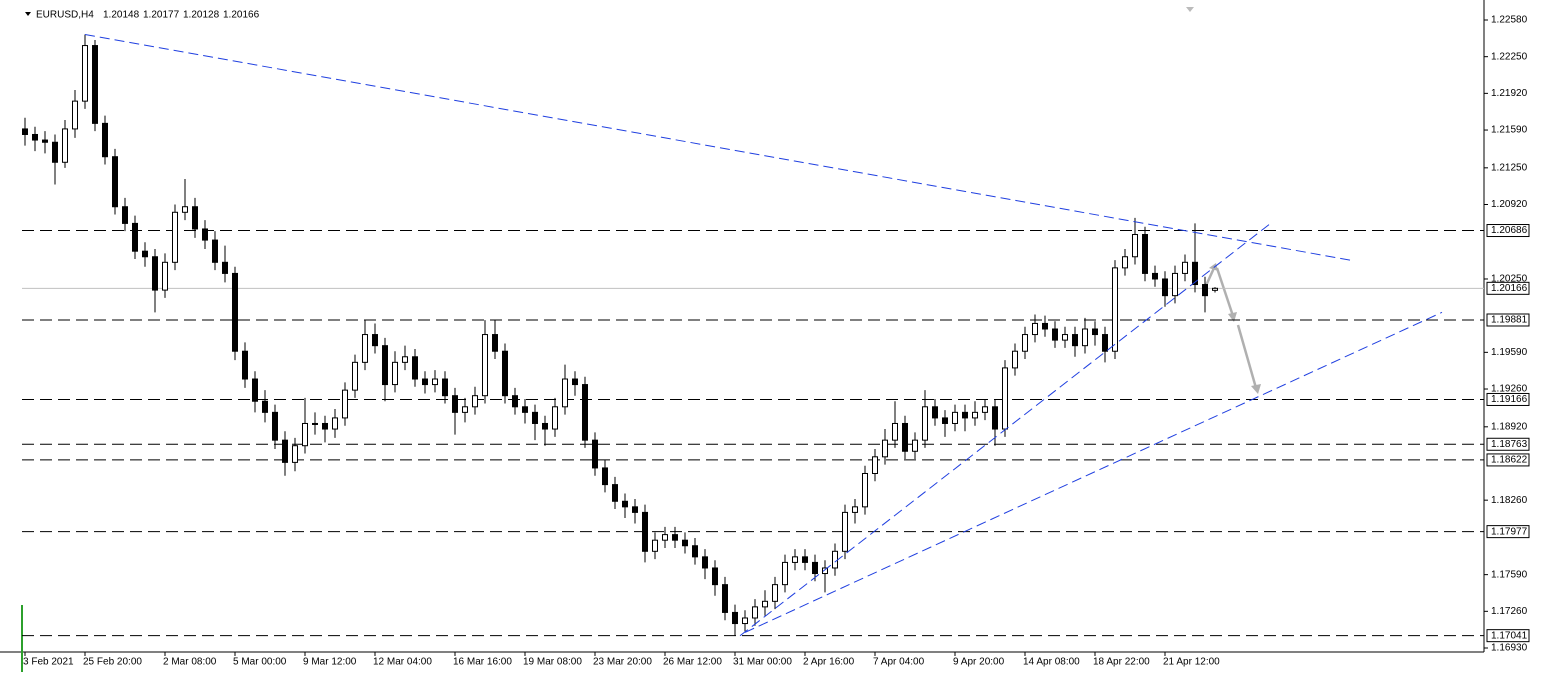 The height and width of the screenshot is (678, 1546). What do you see at coordinates (1509, 460) in the screenshot?
I see `level-label: 1.18622` at bounding box center [1509, 460].